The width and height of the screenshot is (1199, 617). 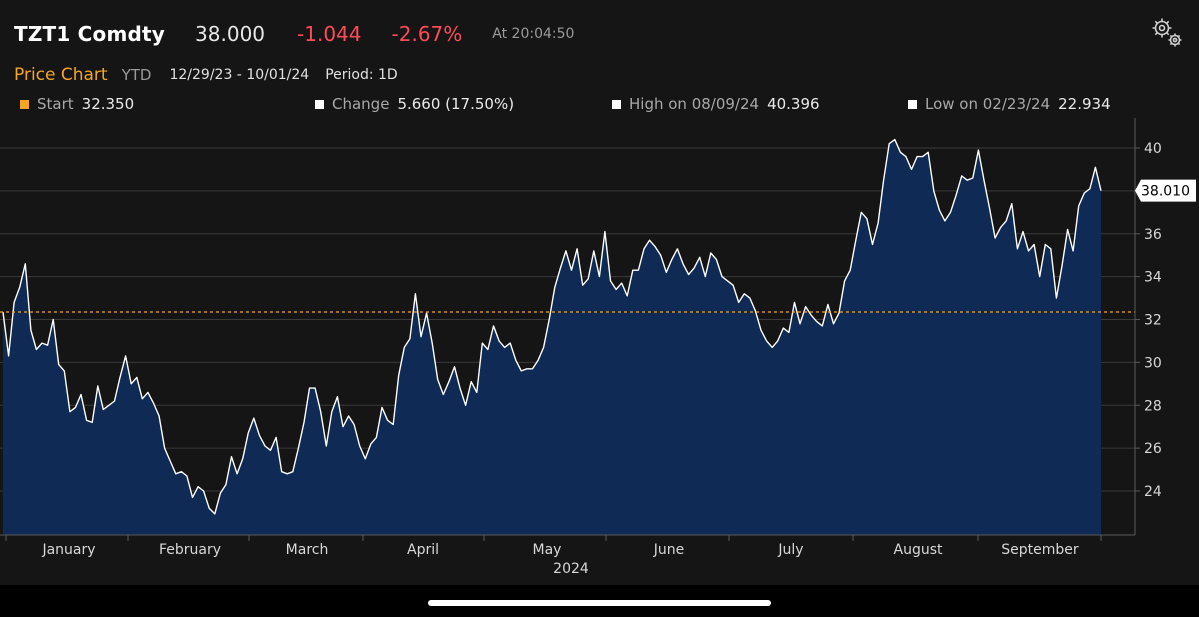 I want to click on y-tick-label: 24, so click(x=1153, y=492).